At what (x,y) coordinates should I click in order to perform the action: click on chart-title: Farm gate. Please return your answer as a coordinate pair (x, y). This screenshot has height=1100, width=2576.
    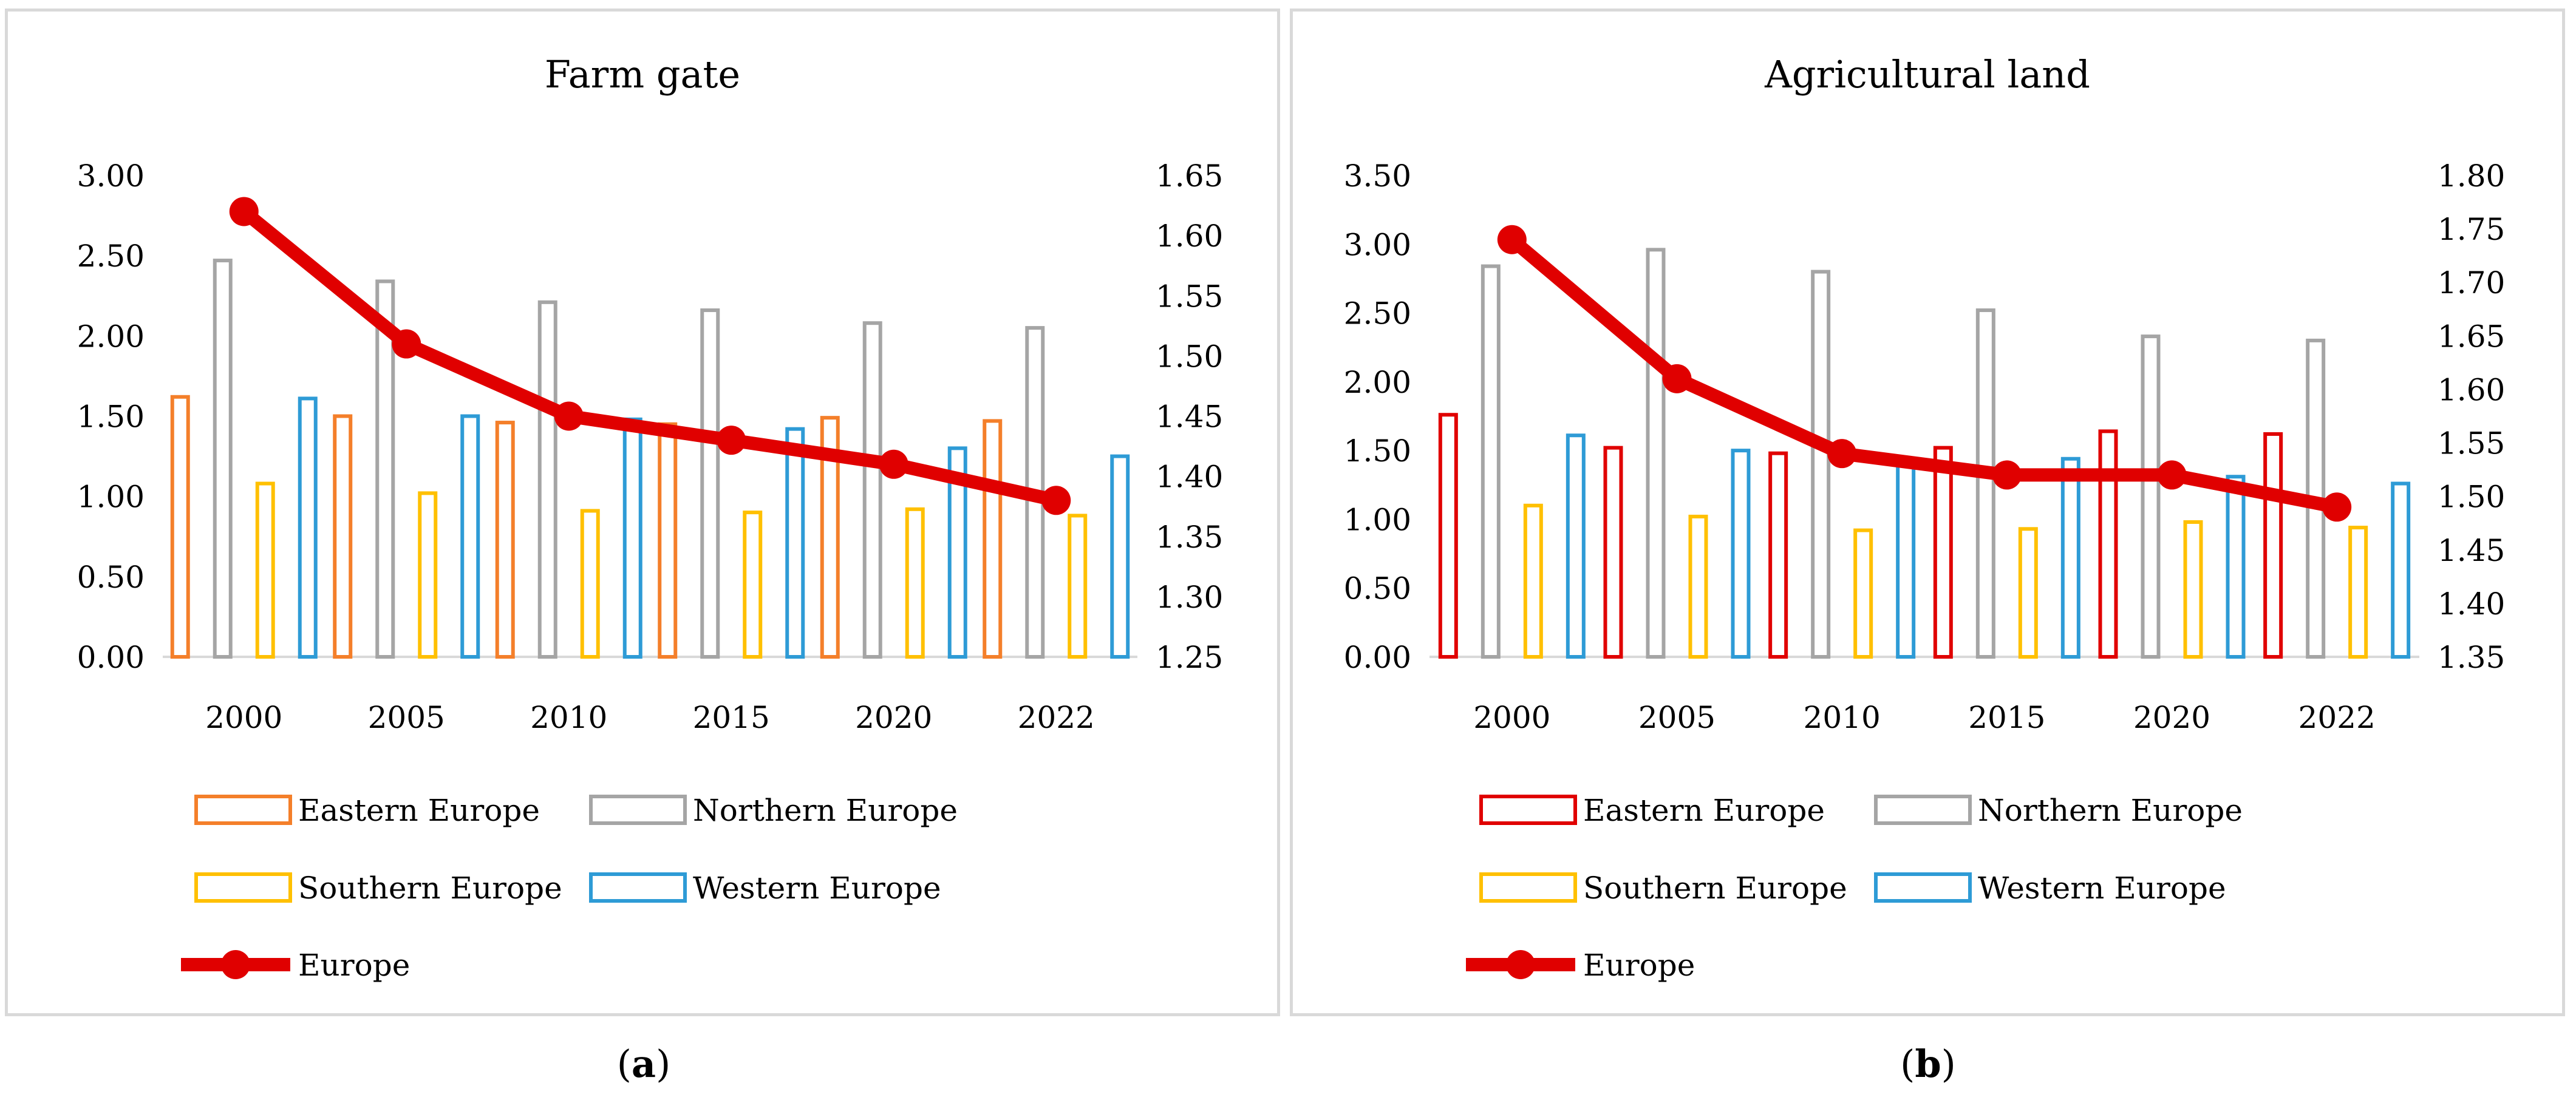
    Looking at the image, I should click on (643, 74).